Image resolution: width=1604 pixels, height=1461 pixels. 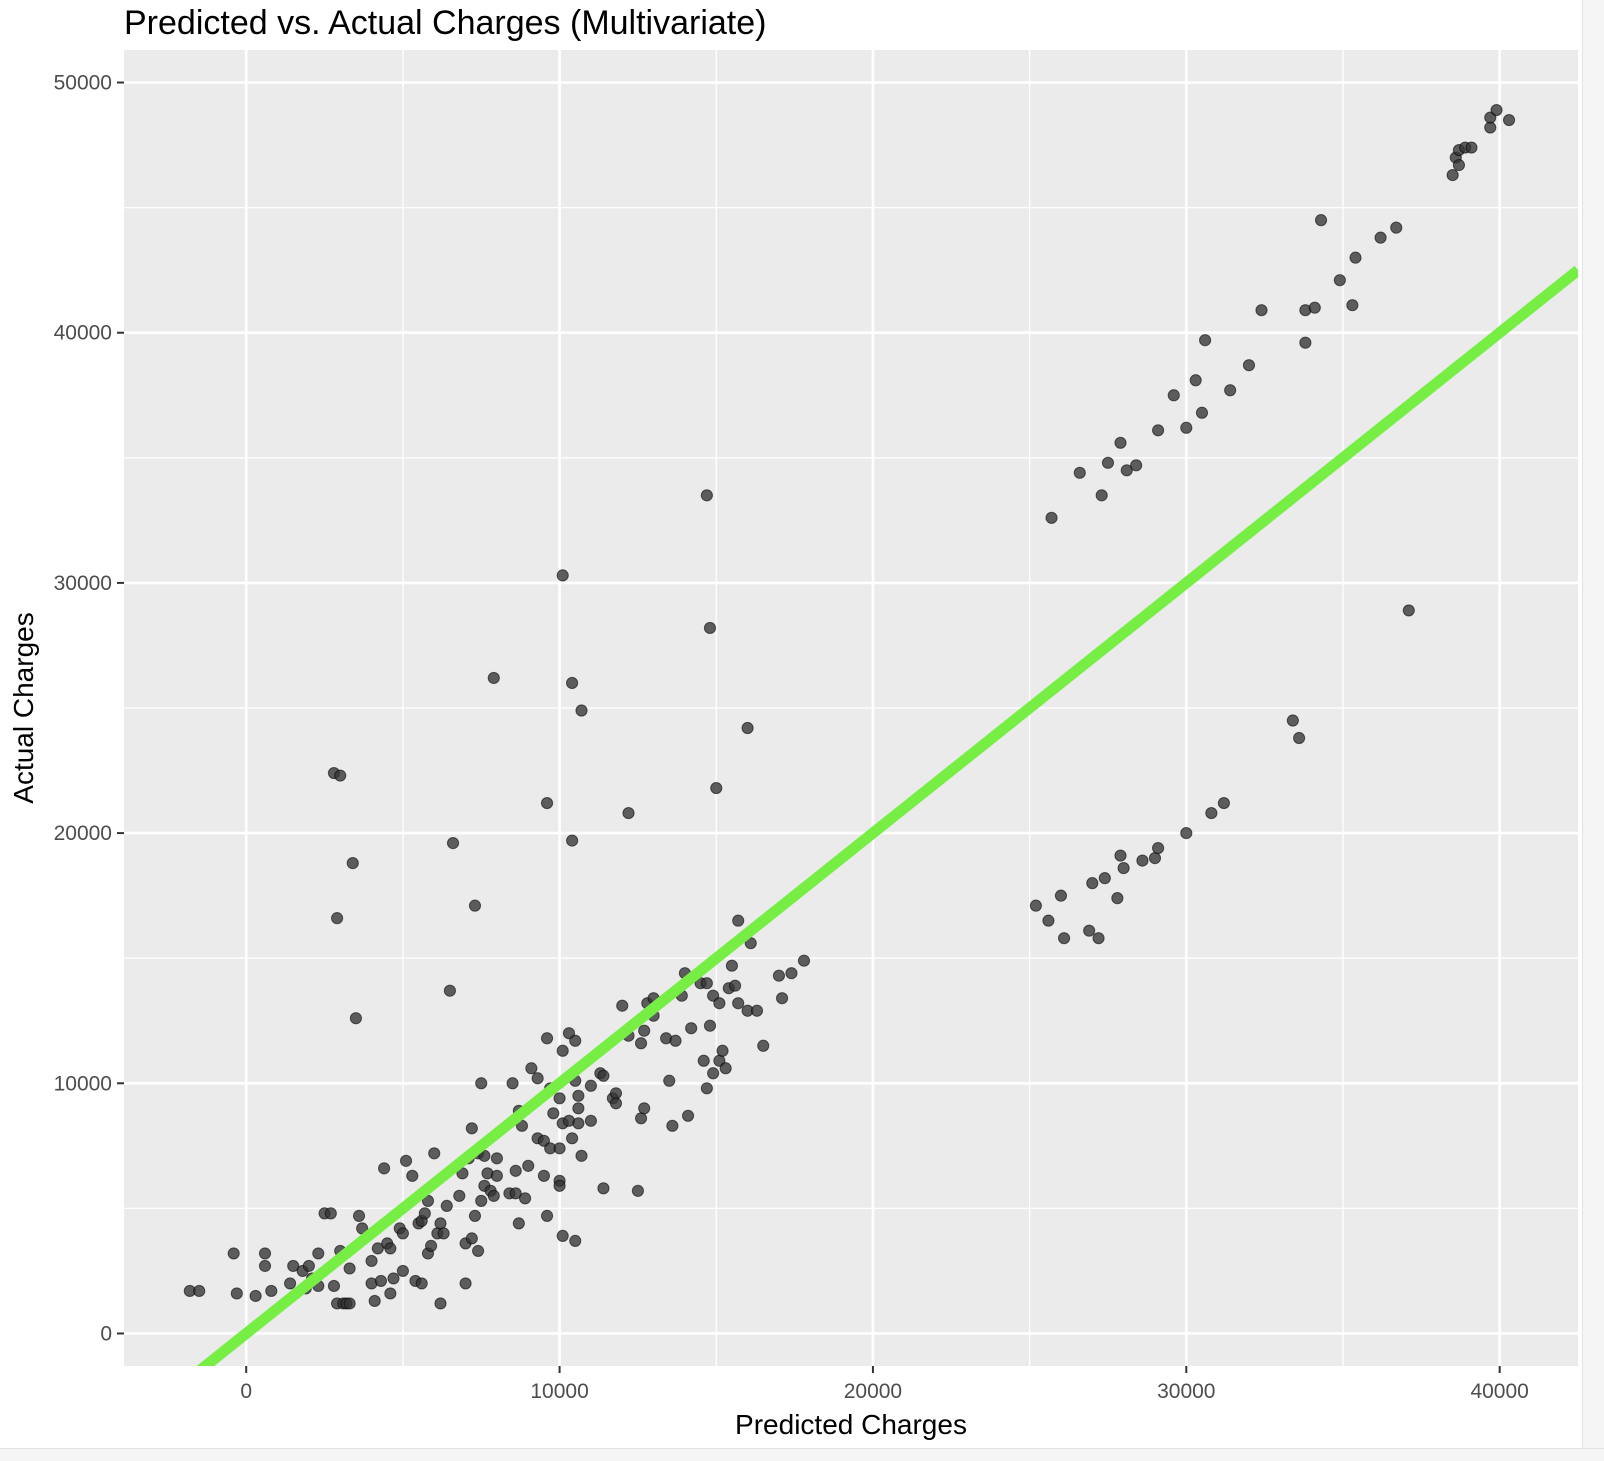 What do you see at coordinates (1186, 1391) in the screenshot?
I see `x-tick-label: 30000` at bounding box center [1186, 1391].